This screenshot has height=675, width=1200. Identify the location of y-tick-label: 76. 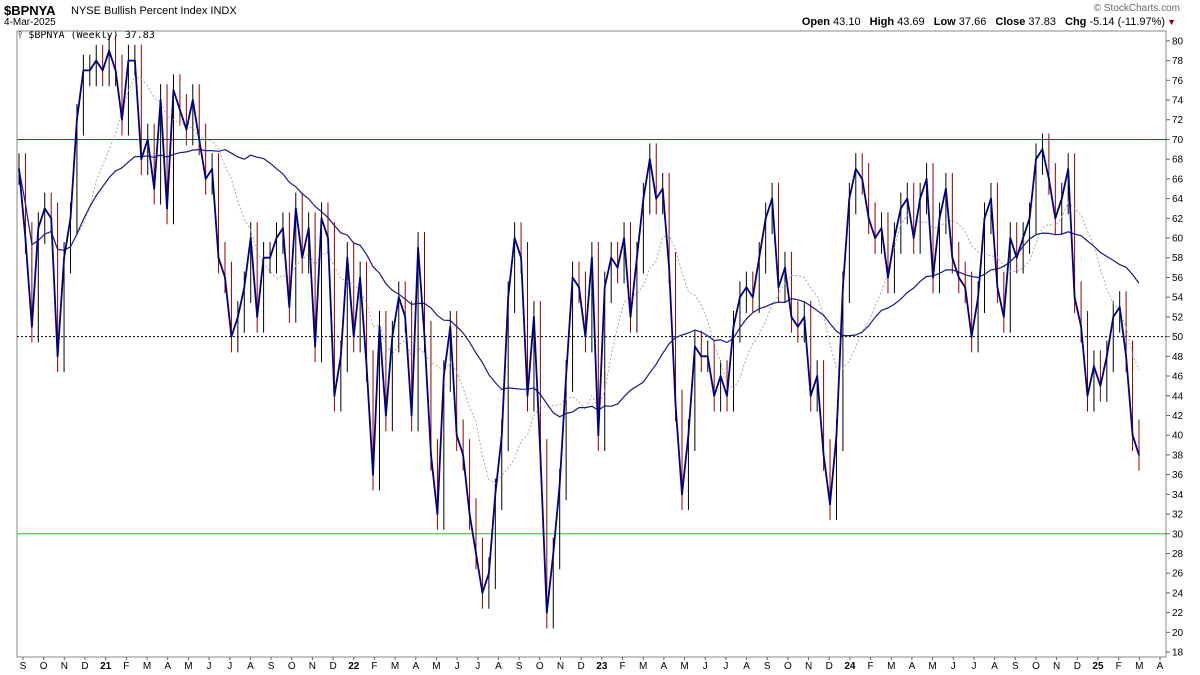
(1178, 81).